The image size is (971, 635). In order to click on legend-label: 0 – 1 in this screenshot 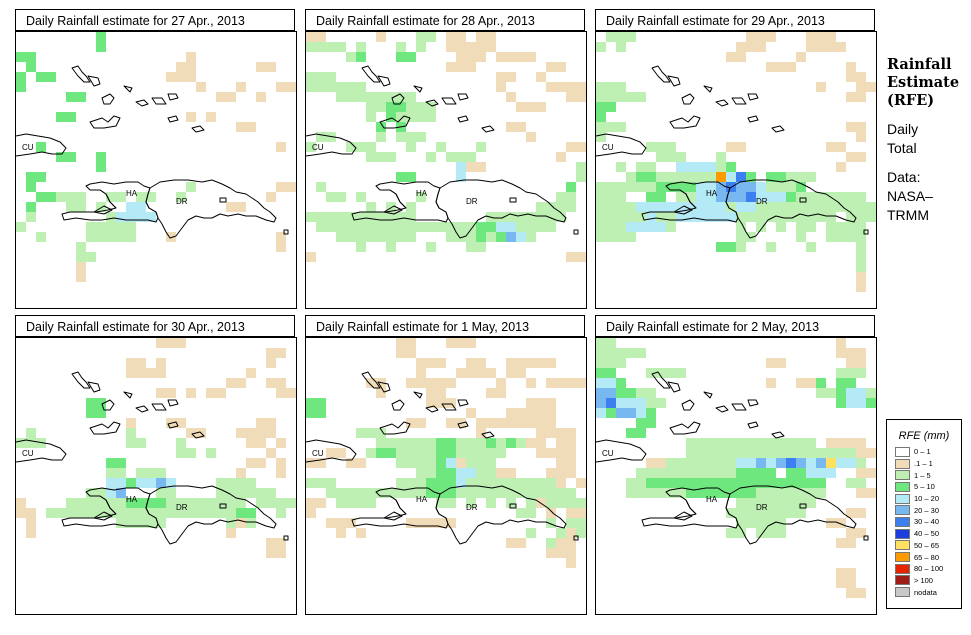, I will do `click(922, 452)`.